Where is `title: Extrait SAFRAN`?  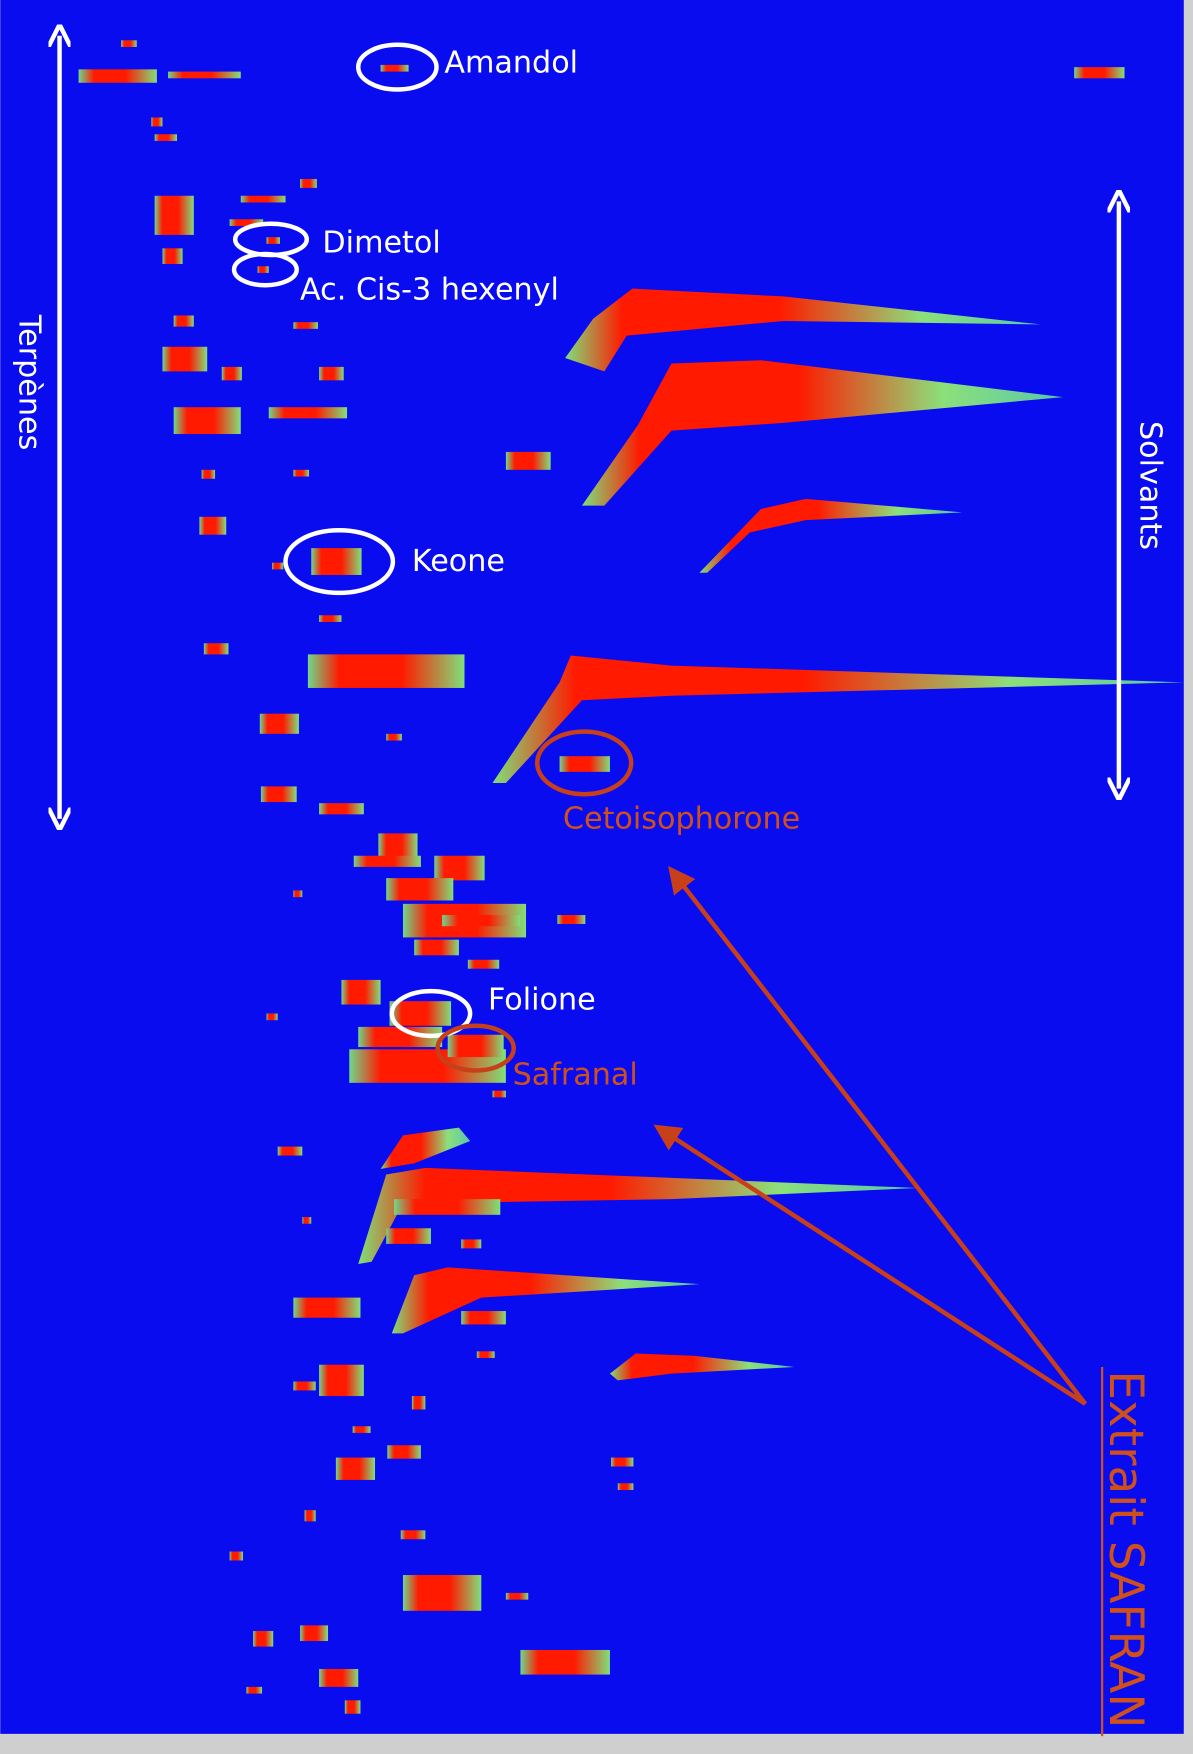 title: Extrait SAFRAN is located at coordinates (1125, 1549).